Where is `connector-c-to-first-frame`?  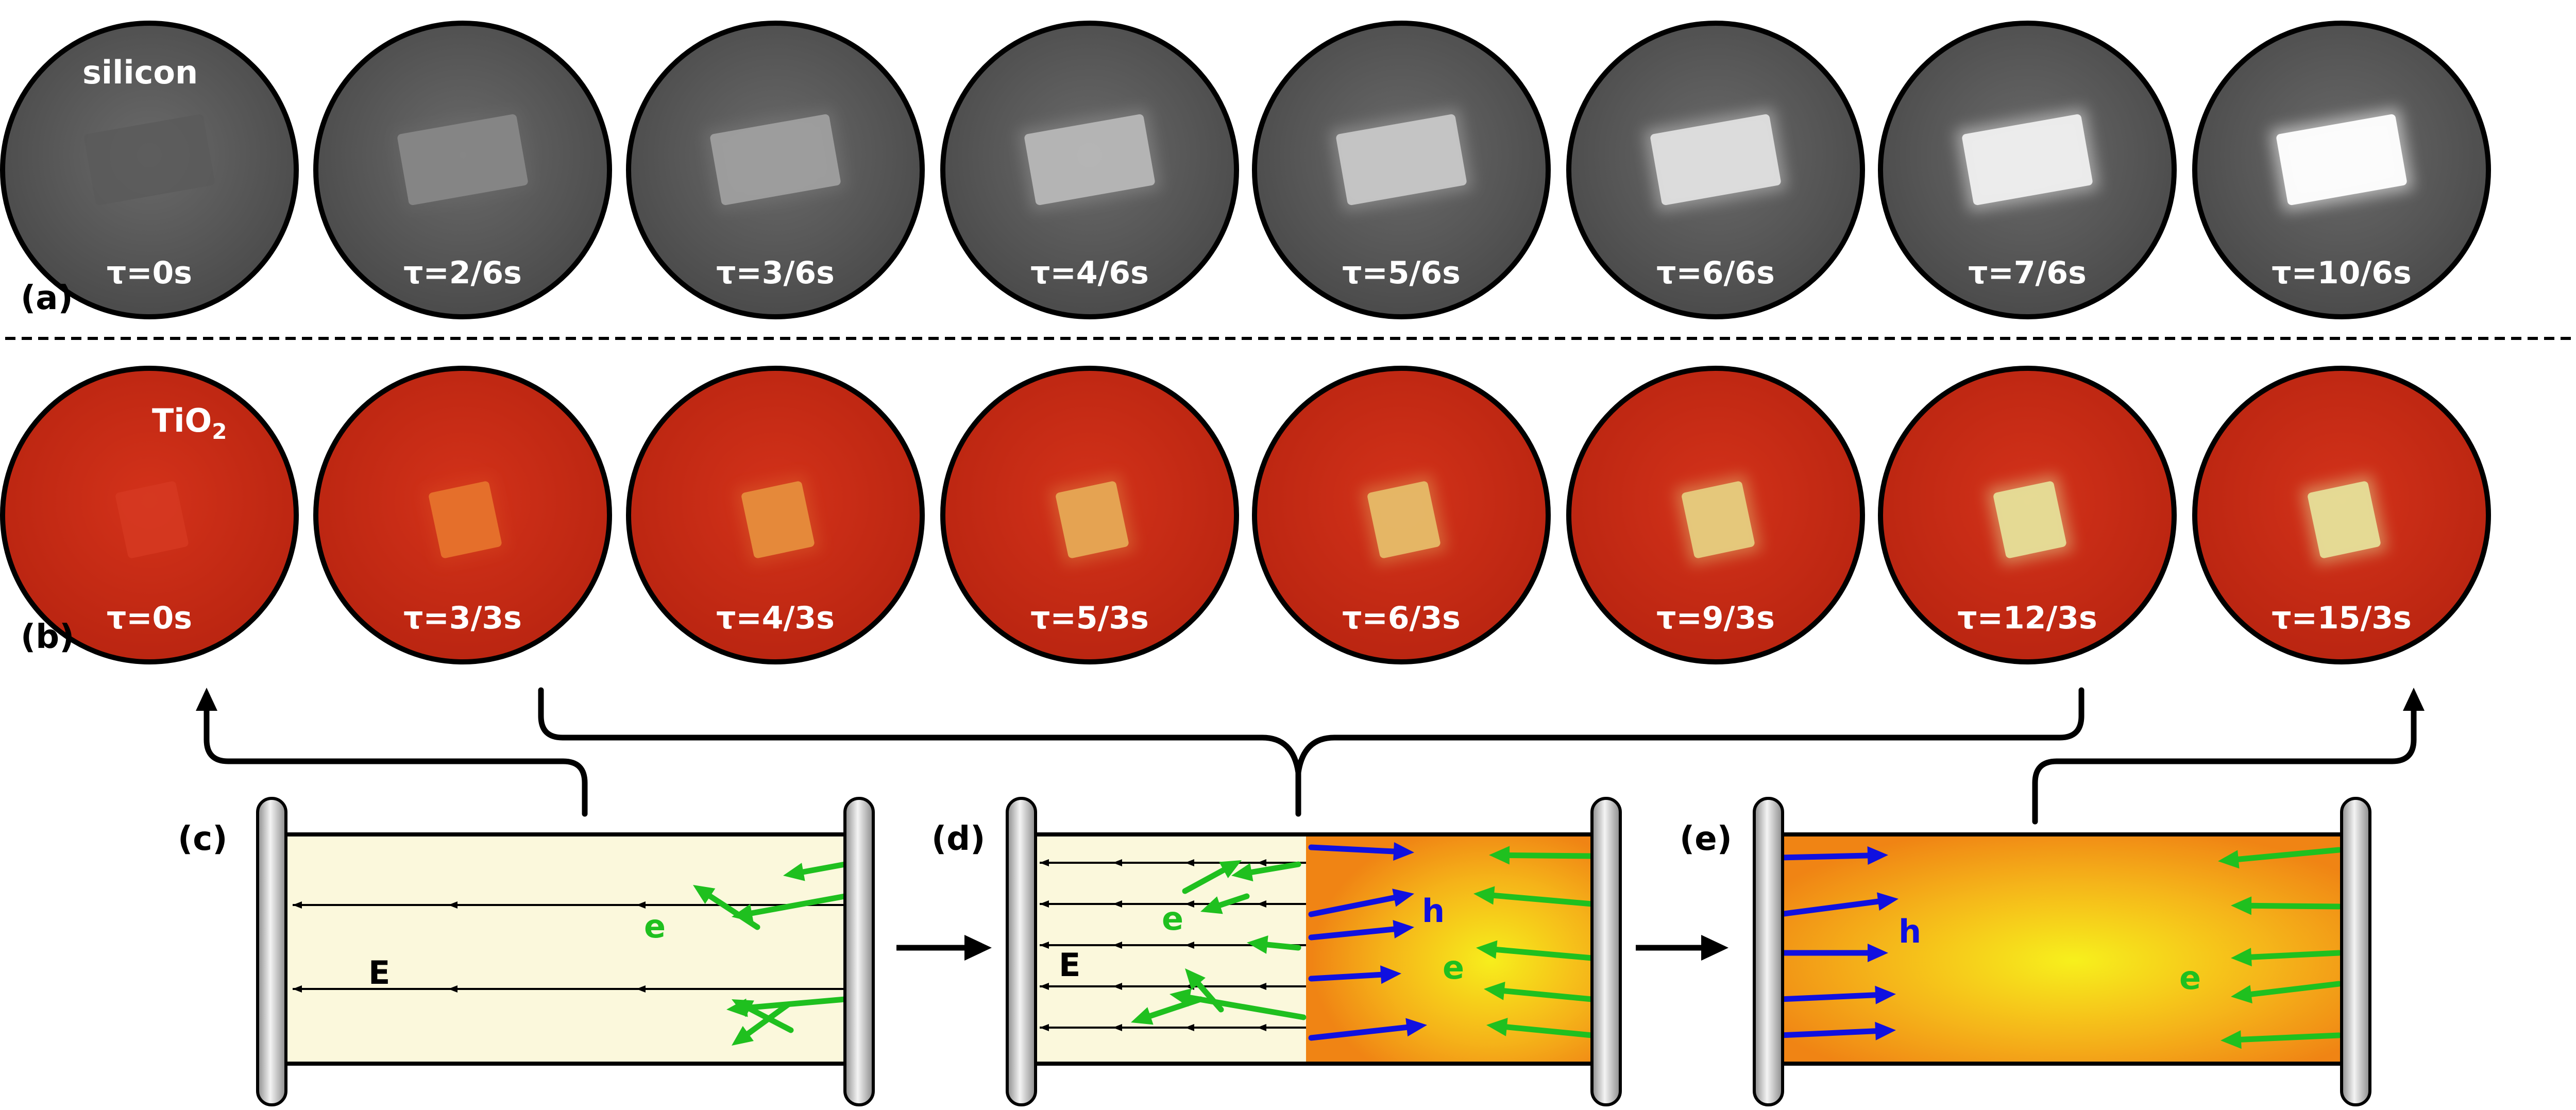
connector-c-to-first-frame is located at coordinates (396, 757).